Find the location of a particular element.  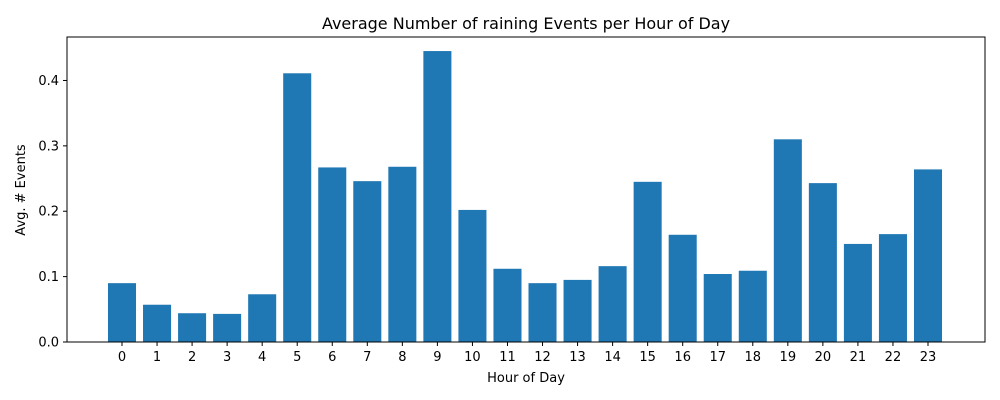

y-axis: 0.0 0.1 0.2 0.3 0.4 is located at coordinates (52, 212).